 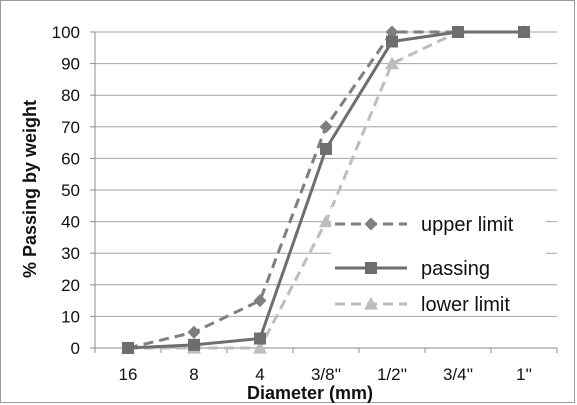 I want to click on y-tick-label: 40, so click(x=70, y=222).